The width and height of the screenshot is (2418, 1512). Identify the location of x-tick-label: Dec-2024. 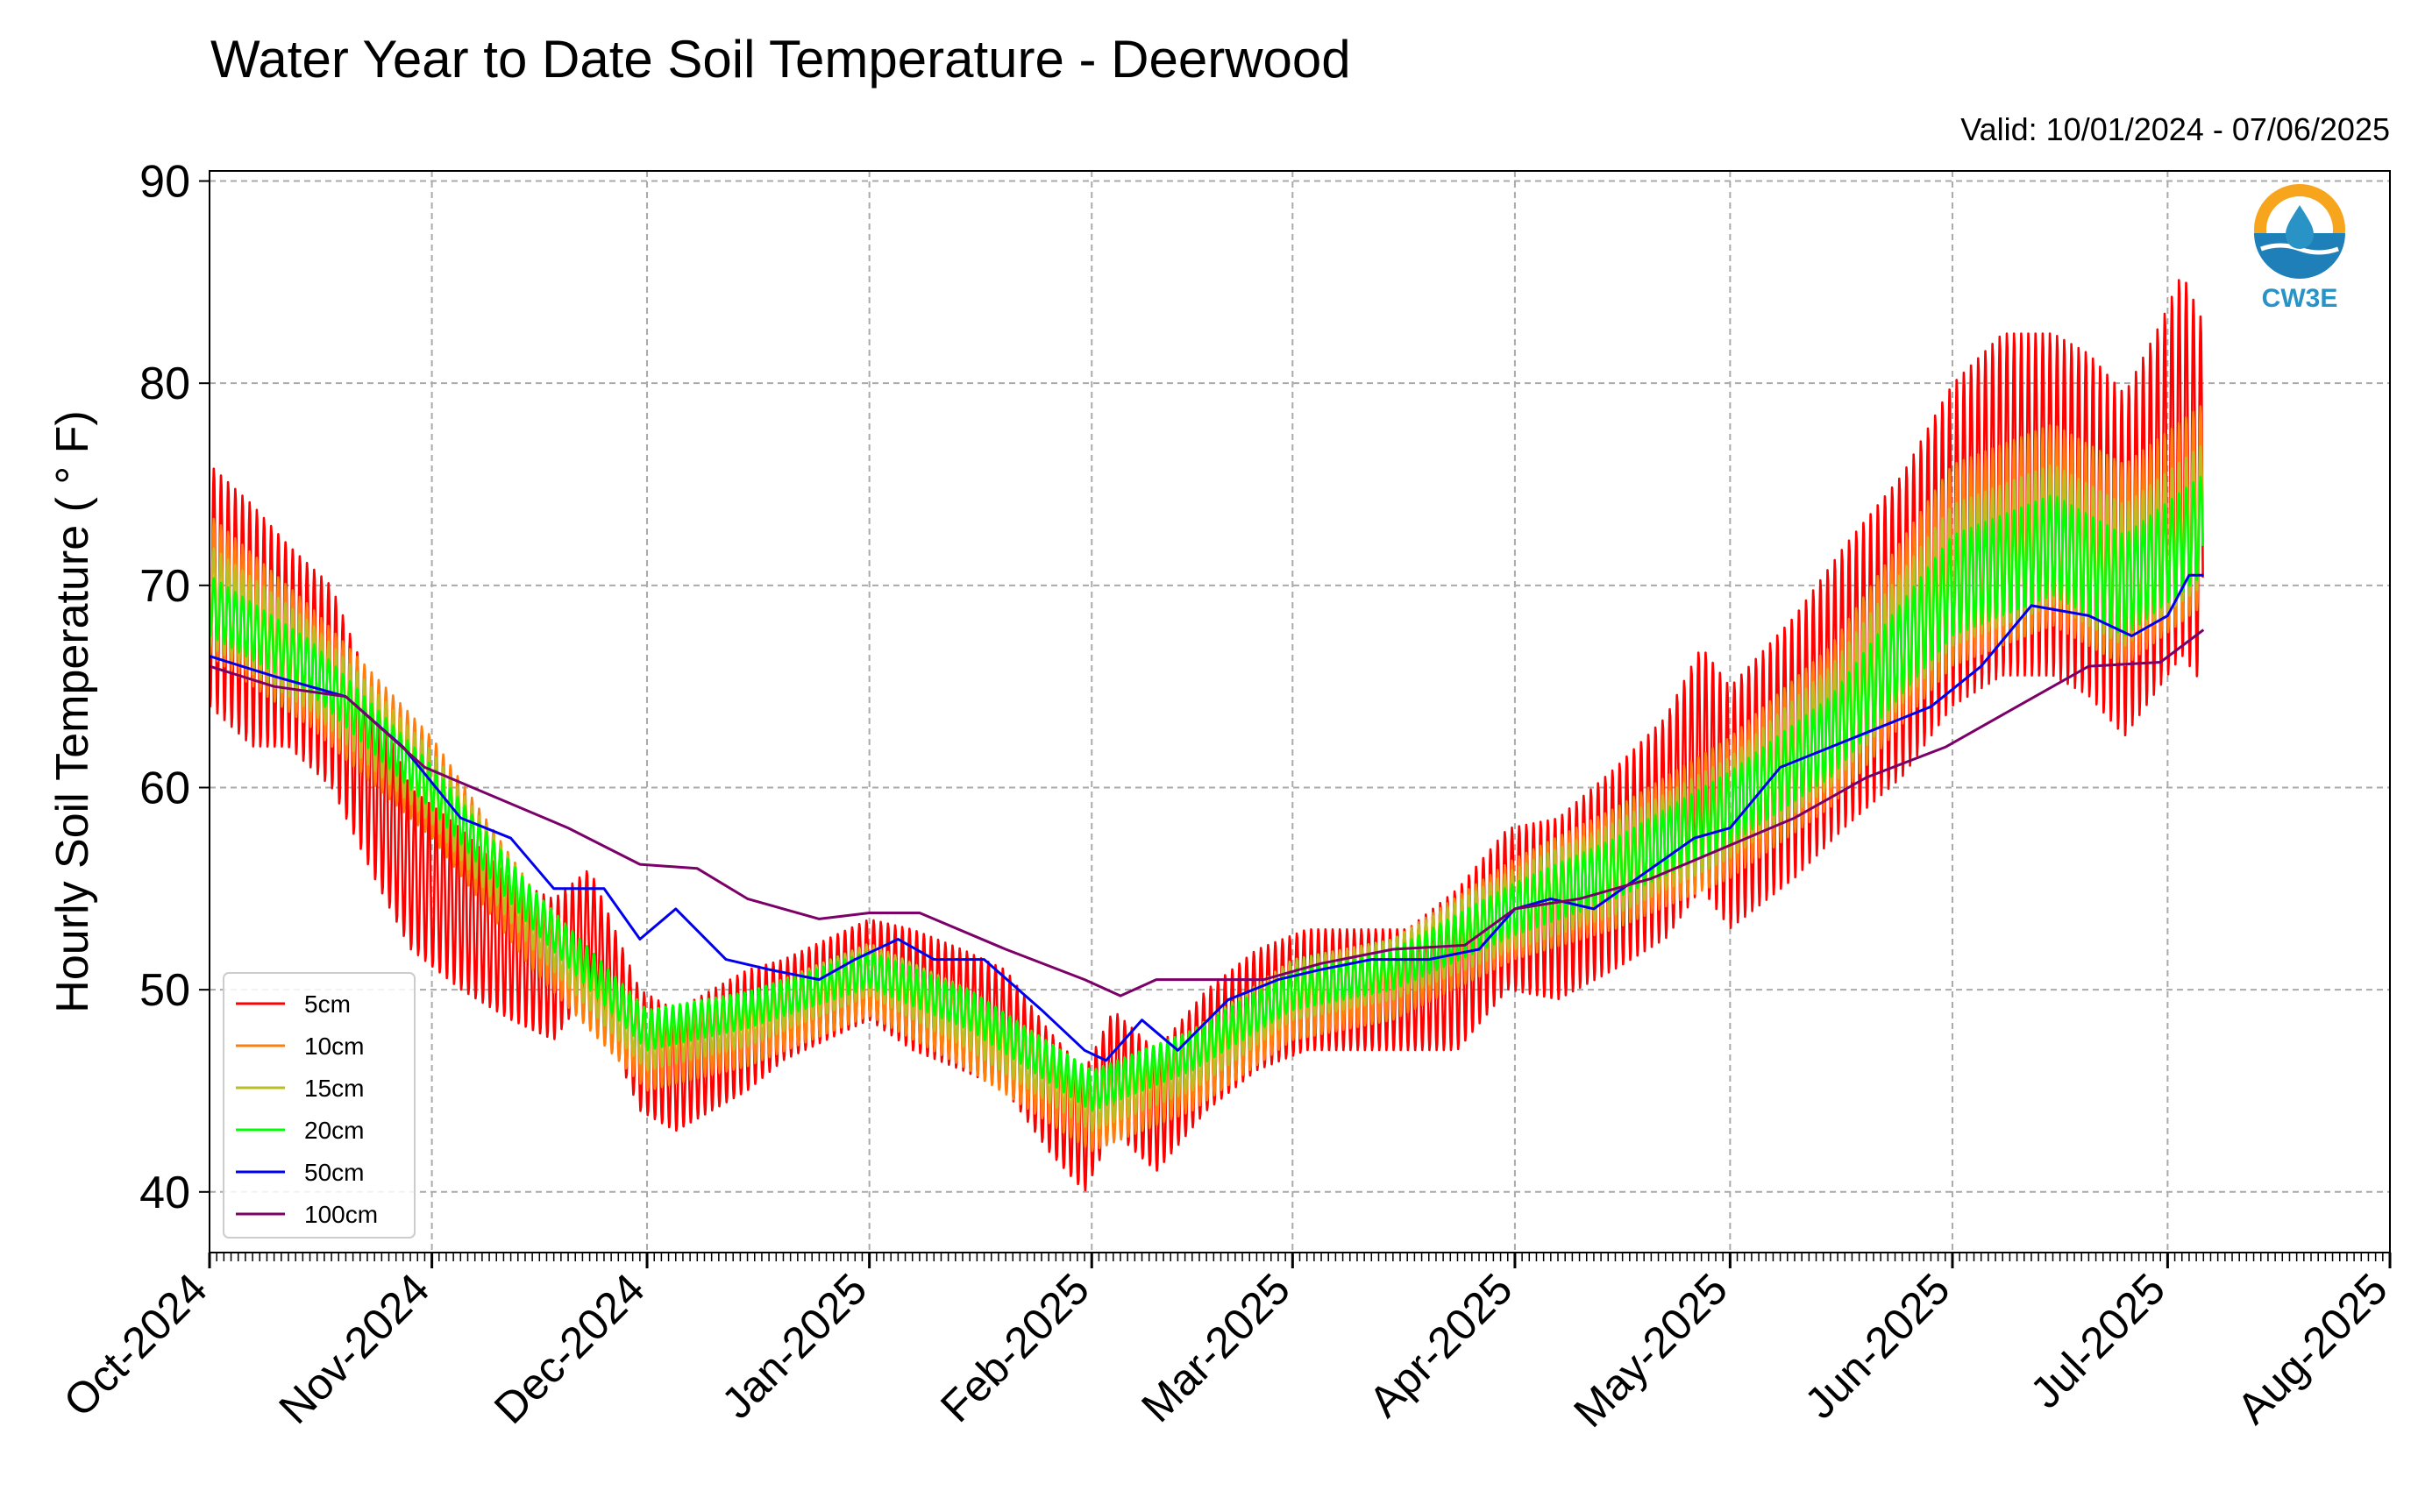
(569, 1348).